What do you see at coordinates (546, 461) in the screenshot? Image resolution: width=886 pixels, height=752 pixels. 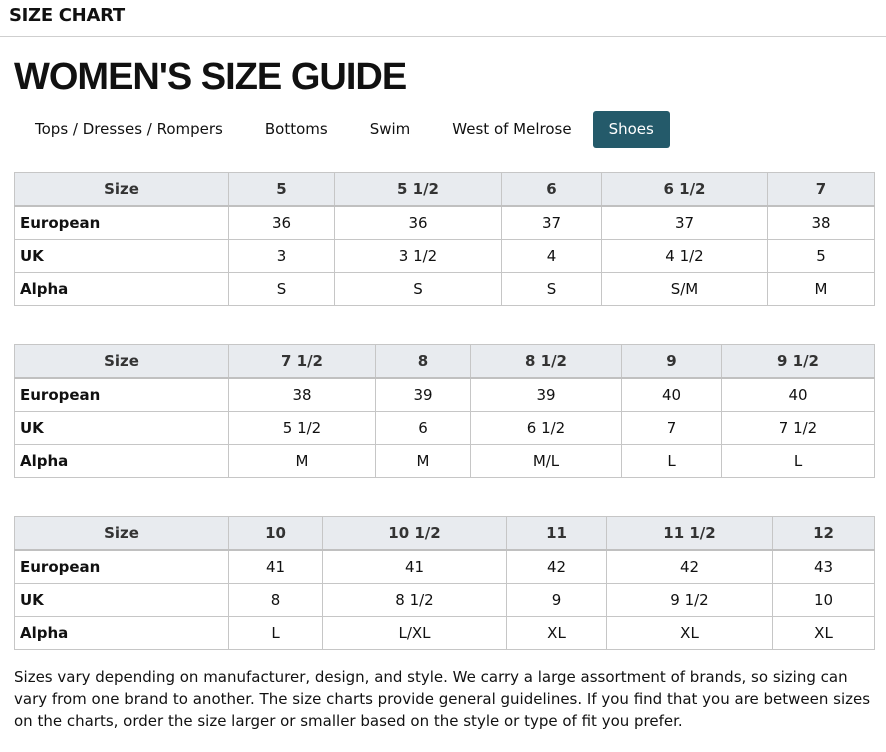 I see `table-cell: M/L` at bounding box center [546, 461].